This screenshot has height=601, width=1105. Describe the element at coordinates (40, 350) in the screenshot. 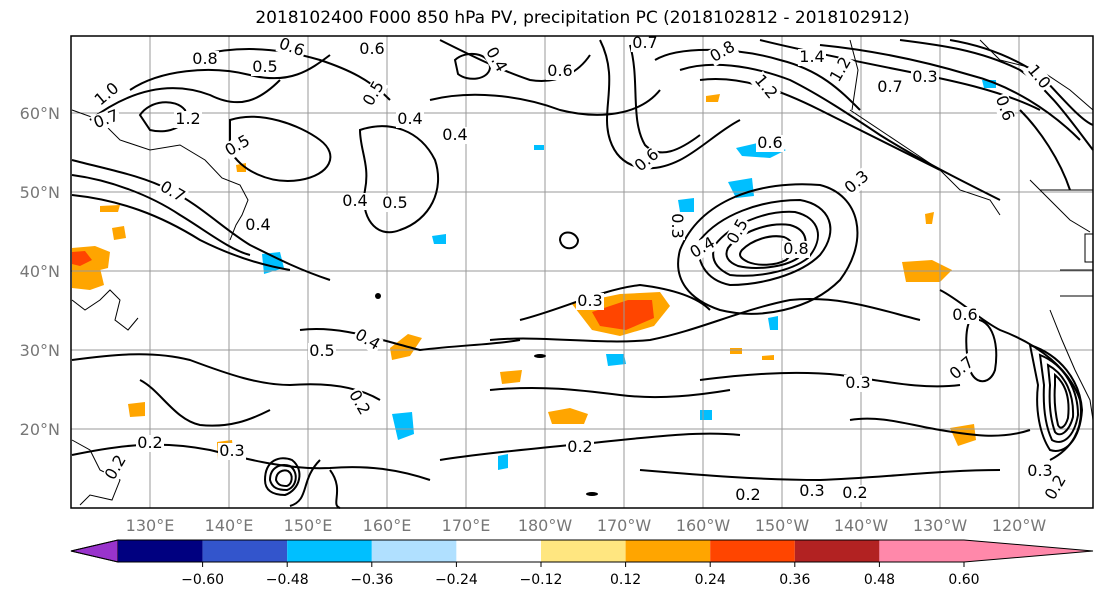

I see `lat-label: 30°N` at that location.